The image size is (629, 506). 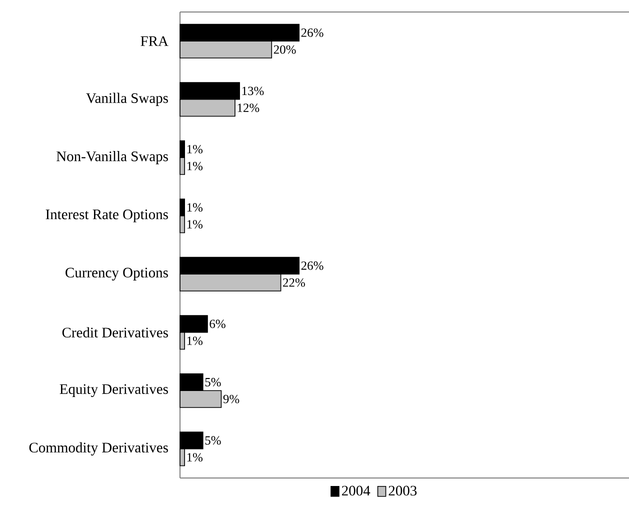 I want to click on data-label: 9%, so click(x=231, y=399).